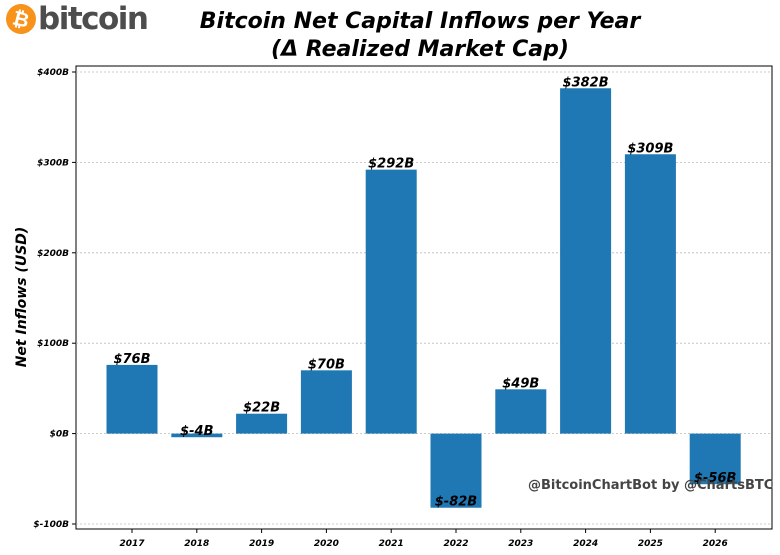  Describe the element at coordinates (715, 478) in the screenshot. I see `data-label: $-56B` at that location.